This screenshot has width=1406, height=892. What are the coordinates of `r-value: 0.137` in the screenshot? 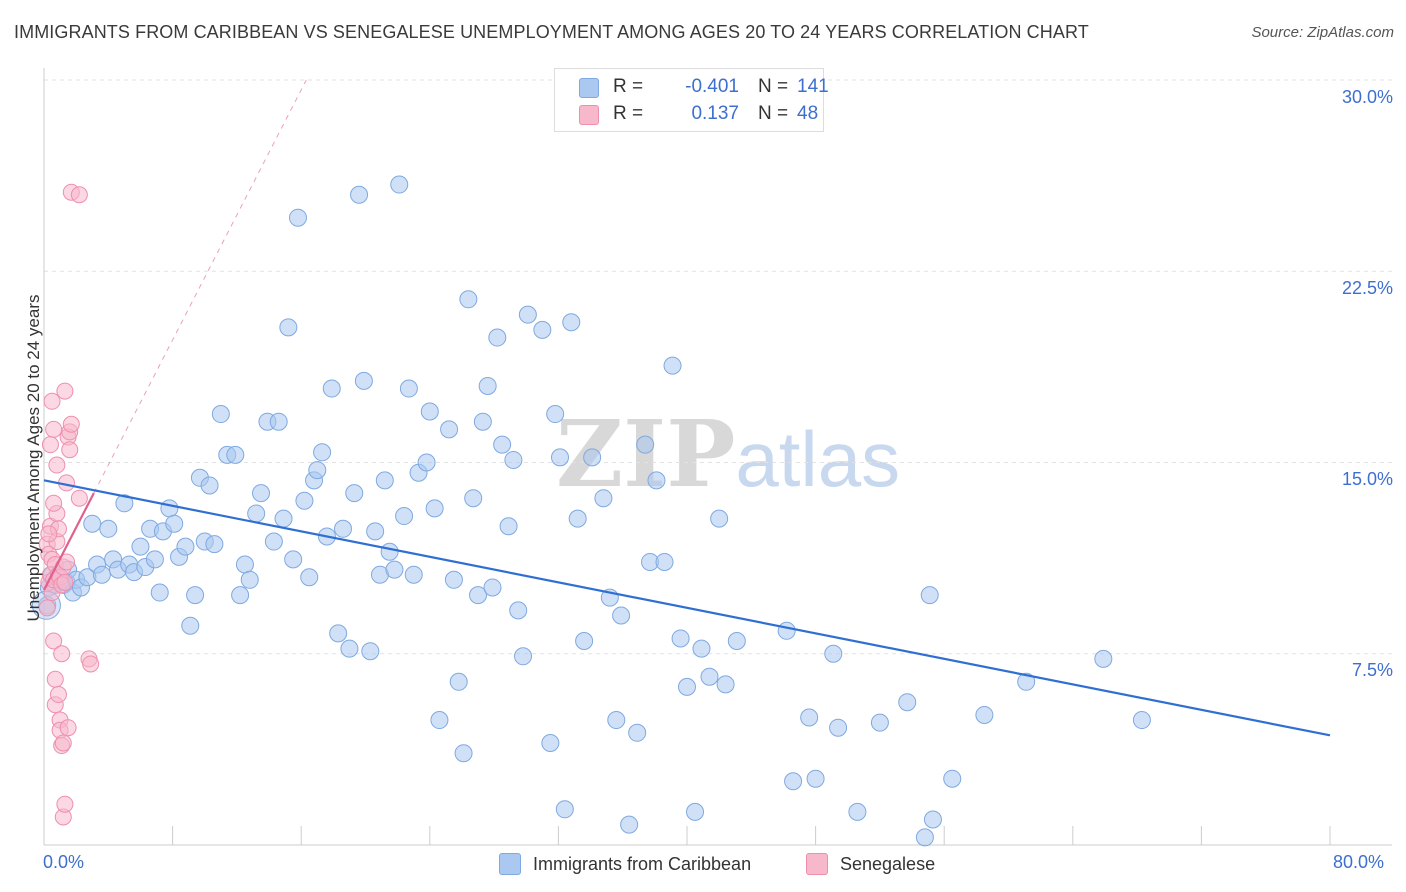 It's located at (715, 113).